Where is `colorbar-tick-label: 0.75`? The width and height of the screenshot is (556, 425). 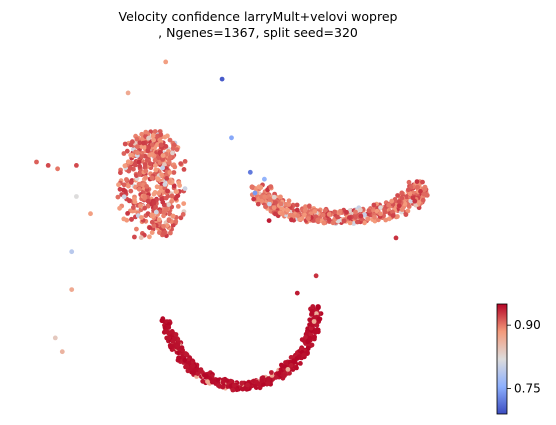
colorbar-tick-label: 0.75 is located at coordinates (527, 389).